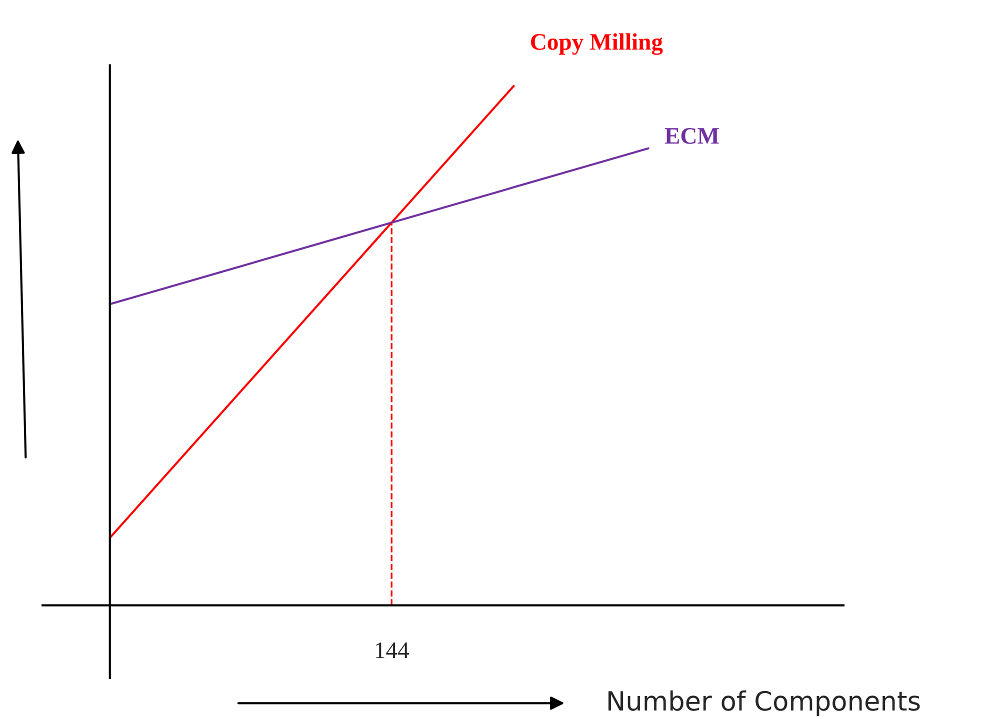 The width and height of the screenshot is (990, 719). What do you see at coordinates (597, 44) in the screenshot?
I see `series-label: Copy Milling` at bounding box center [597, 44].